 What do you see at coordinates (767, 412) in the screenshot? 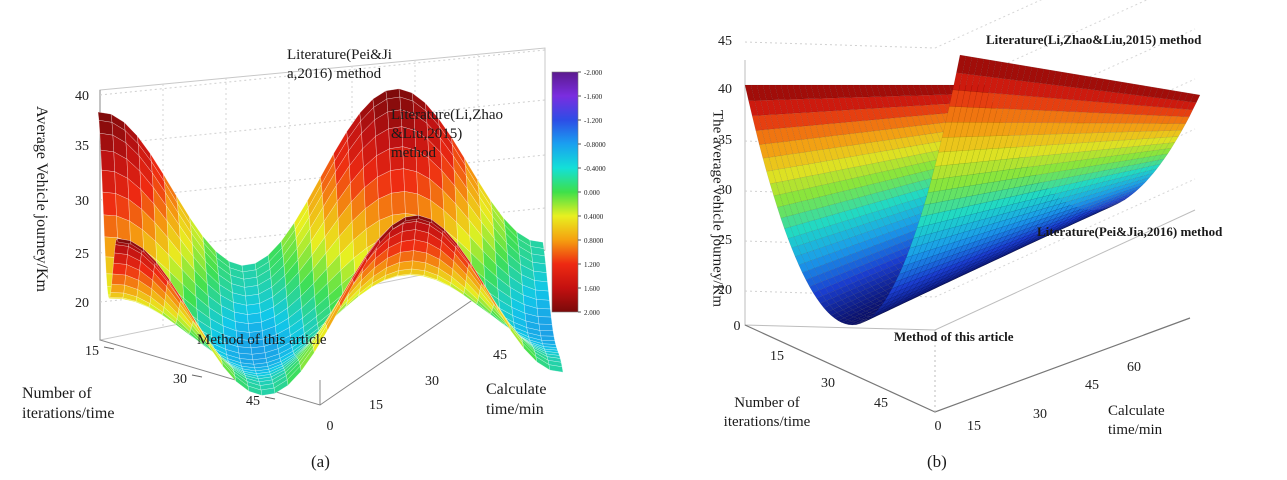
I see `x-axis-label-b: Number of iterations/time` at bounding box center [767, 412].